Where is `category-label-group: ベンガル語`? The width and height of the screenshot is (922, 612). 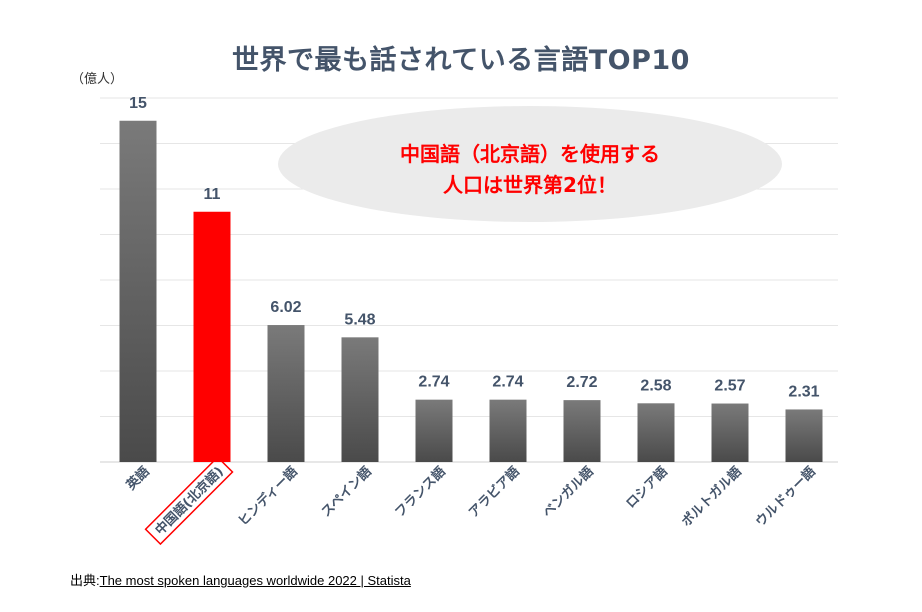
category-label-group: ベンガル語 is located at coordinates (568, 492).